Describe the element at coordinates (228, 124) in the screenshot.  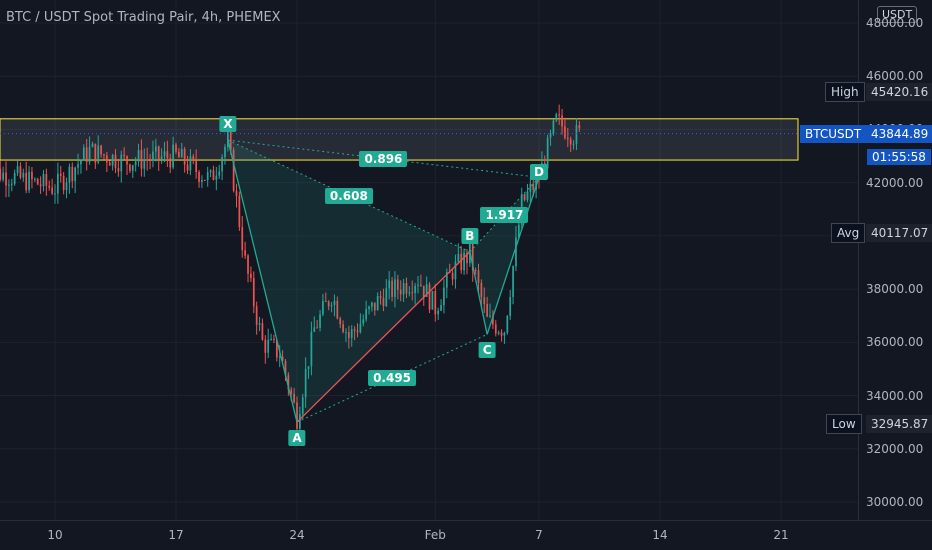
I see `pattern-point-x: X` at that location.